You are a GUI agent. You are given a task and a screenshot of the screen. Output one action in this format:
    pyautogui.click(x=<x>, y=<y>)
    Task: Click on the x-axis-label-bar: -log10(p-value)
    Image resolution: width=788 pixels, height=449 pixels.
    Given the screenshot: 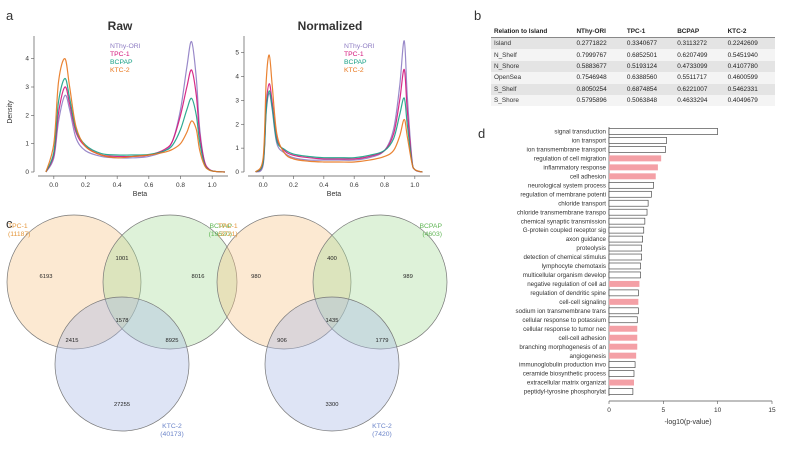 What is the action you would take?
    pyautogui.click(x=687, y=422)
    